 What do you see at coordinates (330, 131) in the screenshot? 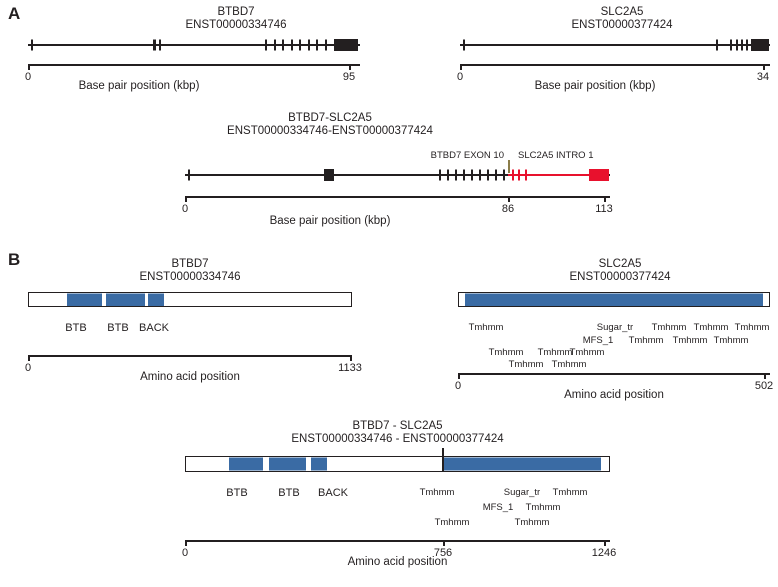
I see `fusion-gene-transcript-ids: ENST00000334746-ENST00000377424` at bounding box center [330, 131].